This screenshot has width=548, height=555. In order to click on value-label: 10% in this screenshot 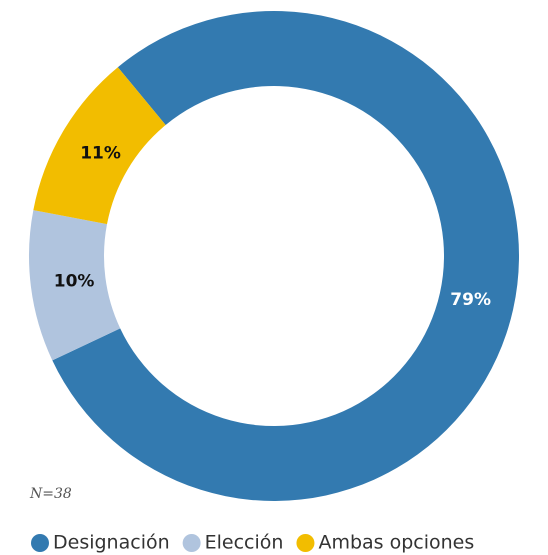, I will do `click(74, 281)`.